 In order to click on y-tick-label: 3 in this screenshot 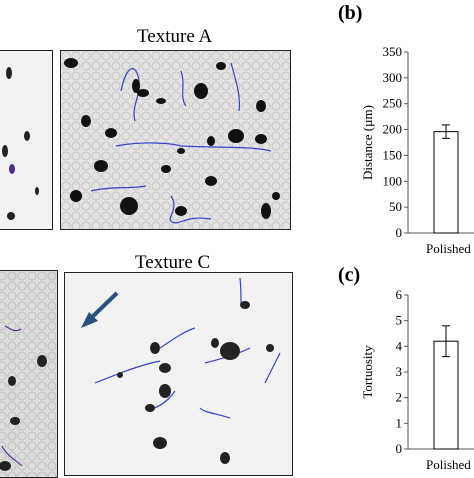, I will do `click(399, 371)`.